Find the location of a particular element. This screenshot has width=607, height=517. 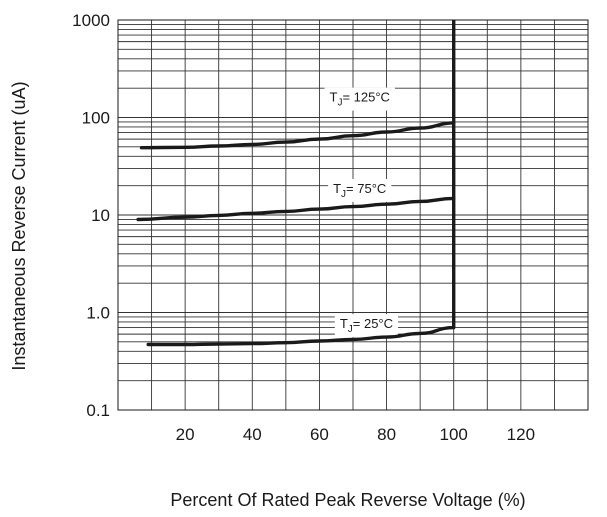

y-tick-label: 100 is located at coordinates (96, 118).